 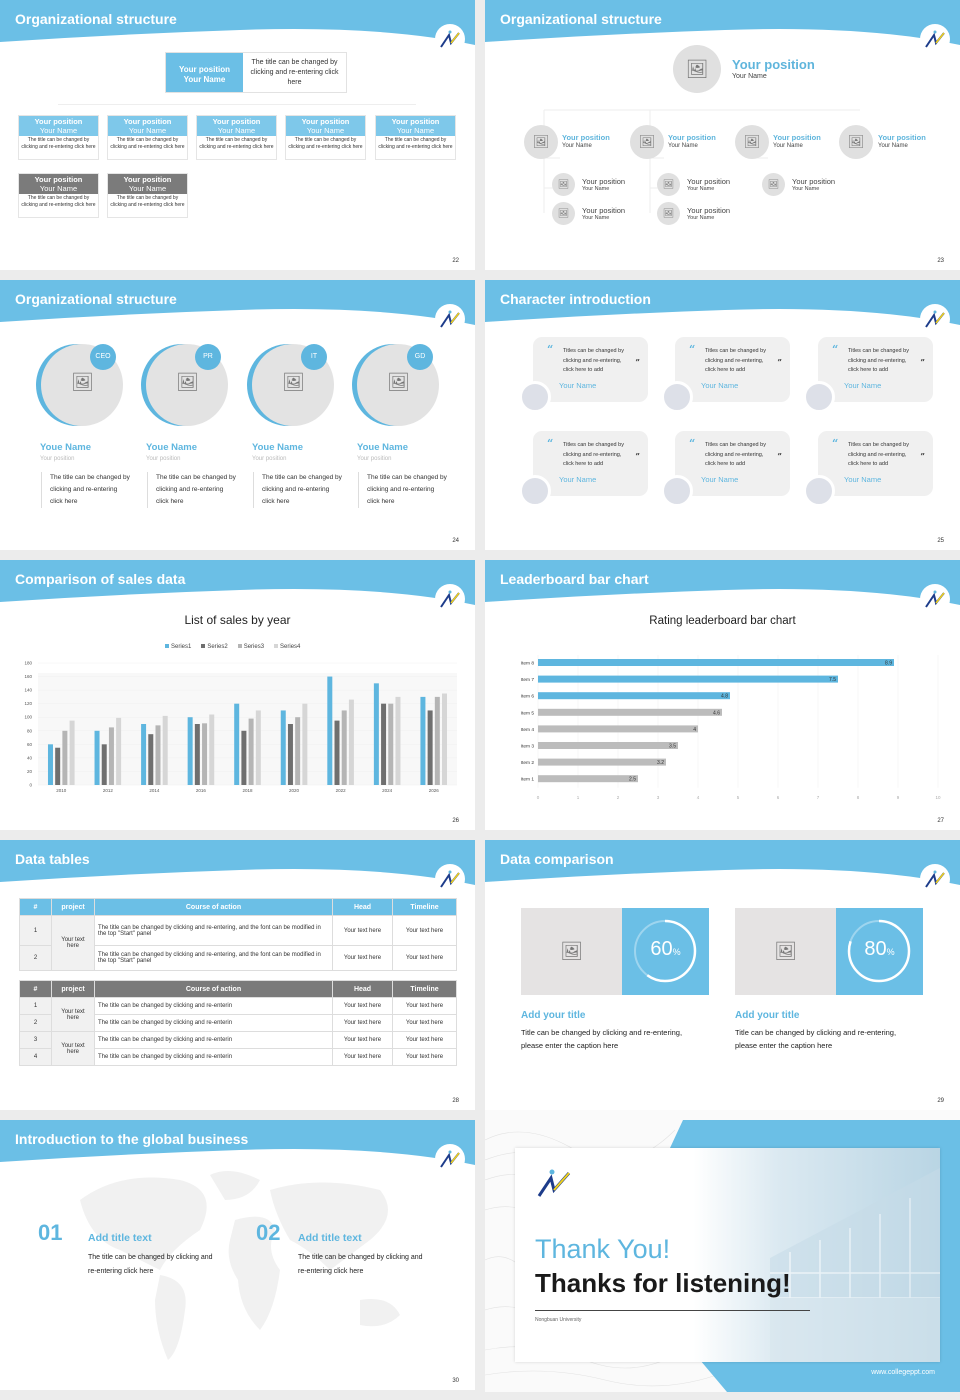 I want to click on logo-icon, so click(x=935, y=599).